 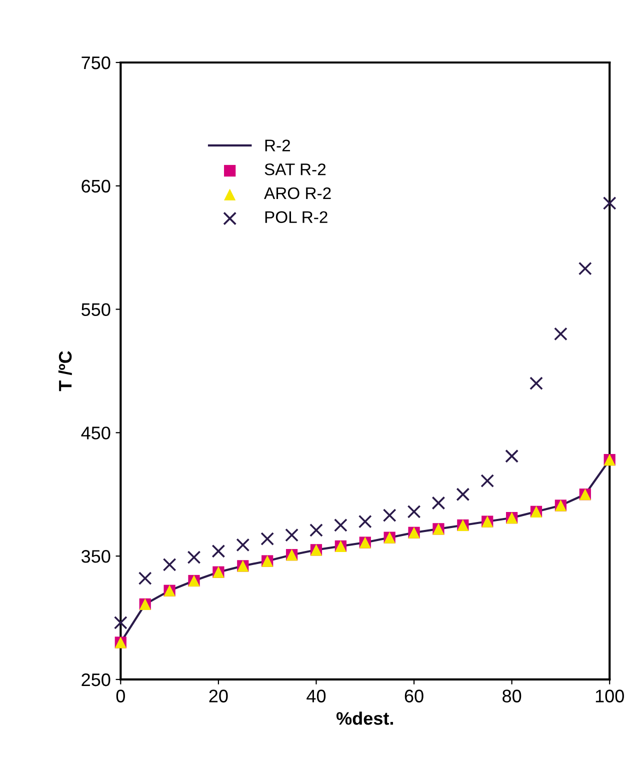 What do you see at coordinates (610, 696) in the screenshot?
I see `x-tick-label: 100` at bounding box center [610, 696].